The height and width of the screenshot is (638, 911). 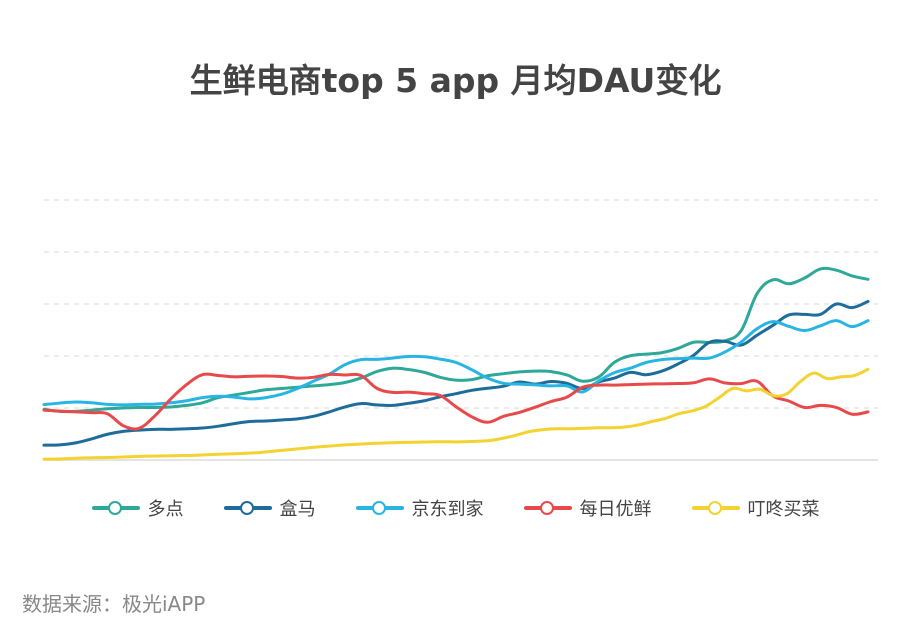 I want to click on source-note: 数据来源：极光iAPP, so click(x=114, y=604).